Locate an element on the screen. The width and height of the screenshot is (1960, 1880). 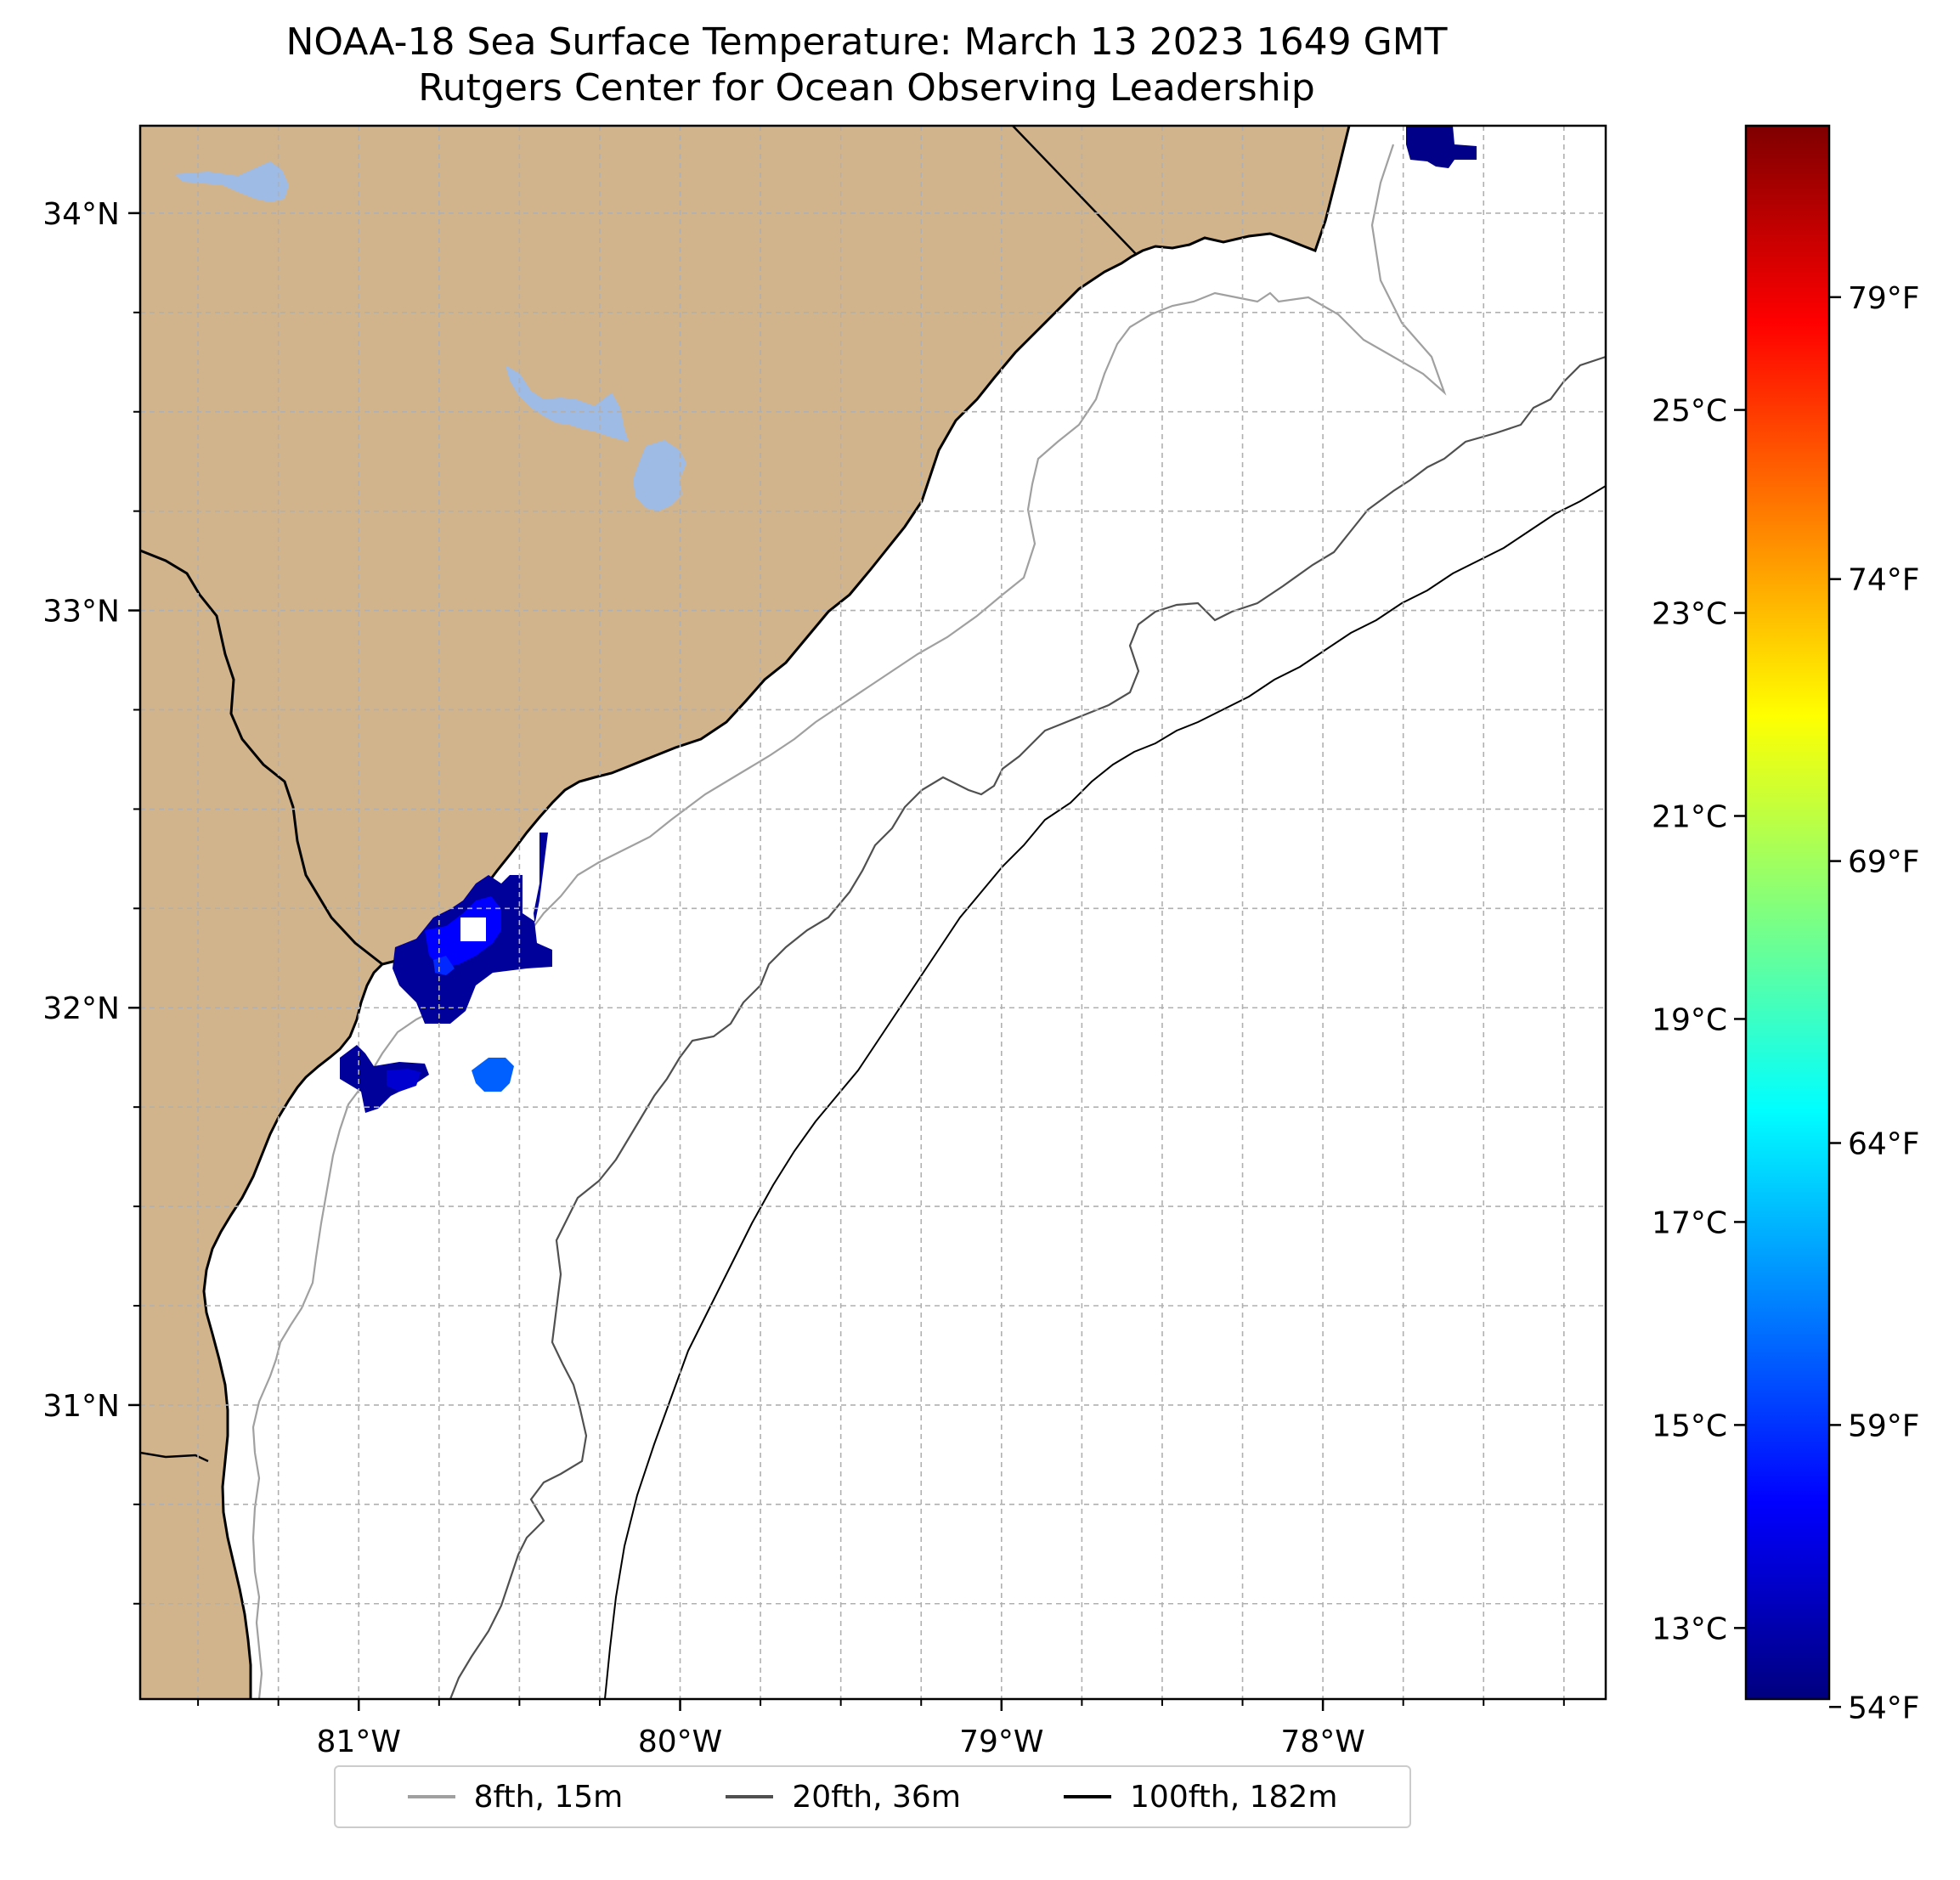
fahrenheit-tick-label: 64°F is located at coordinates (1884, 1143).